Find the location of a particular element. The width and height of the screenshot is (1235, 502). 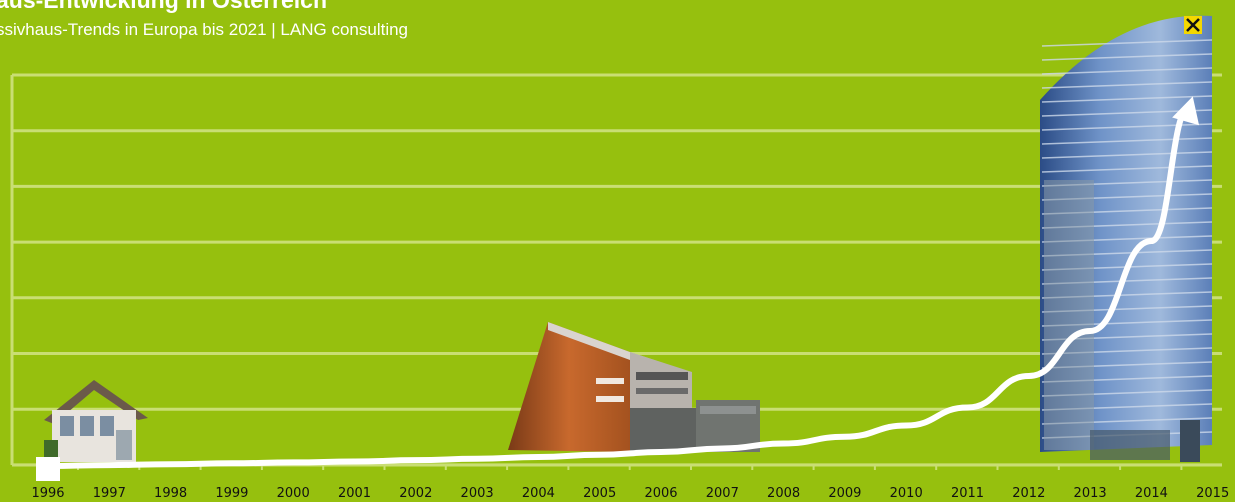

x-tick-label-2009: 2009 is located at coordinates (844, 493).